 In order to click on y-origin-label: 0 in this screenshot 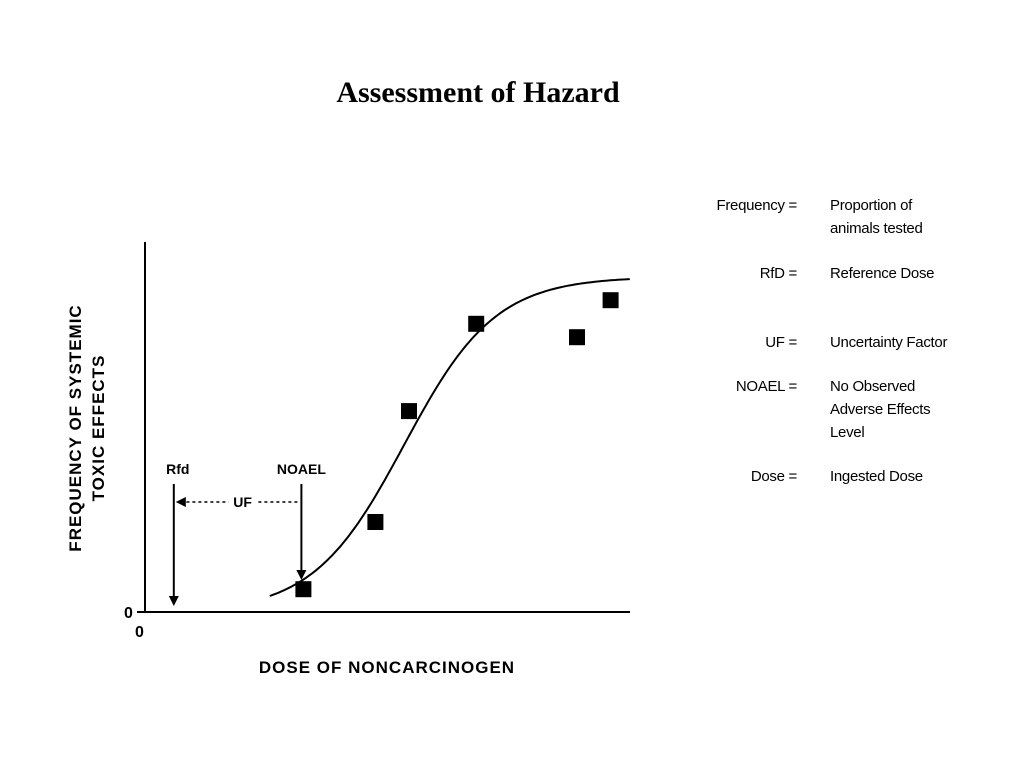, I will do `click(128, 613)`.